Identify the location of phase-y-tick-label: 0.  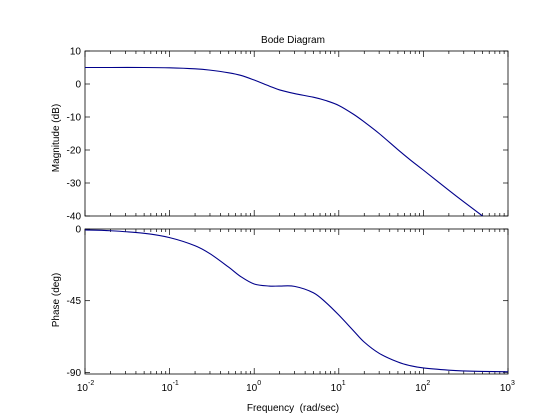
(78, 230).